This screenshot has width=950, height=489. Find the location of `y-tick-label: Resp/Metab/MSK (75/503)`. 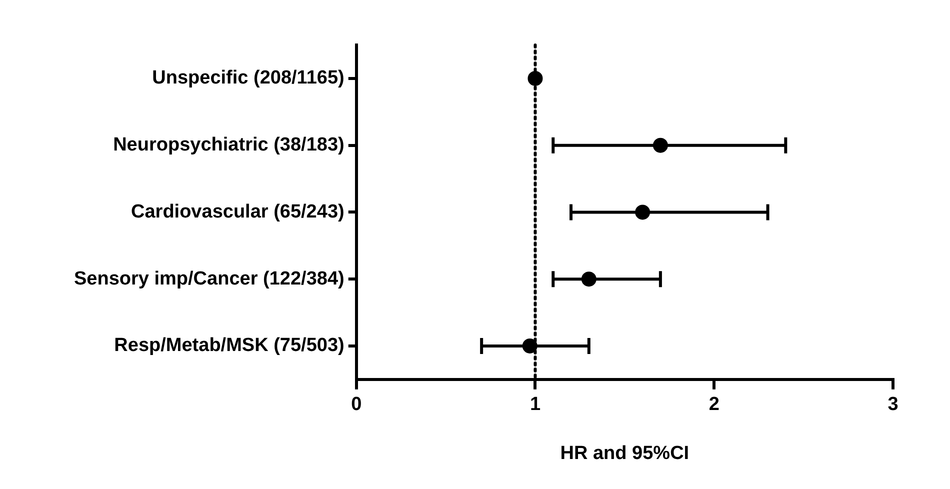

y-tick-label: Resp/Metab/MSK (75/503) is located at coordinates (229, 345).